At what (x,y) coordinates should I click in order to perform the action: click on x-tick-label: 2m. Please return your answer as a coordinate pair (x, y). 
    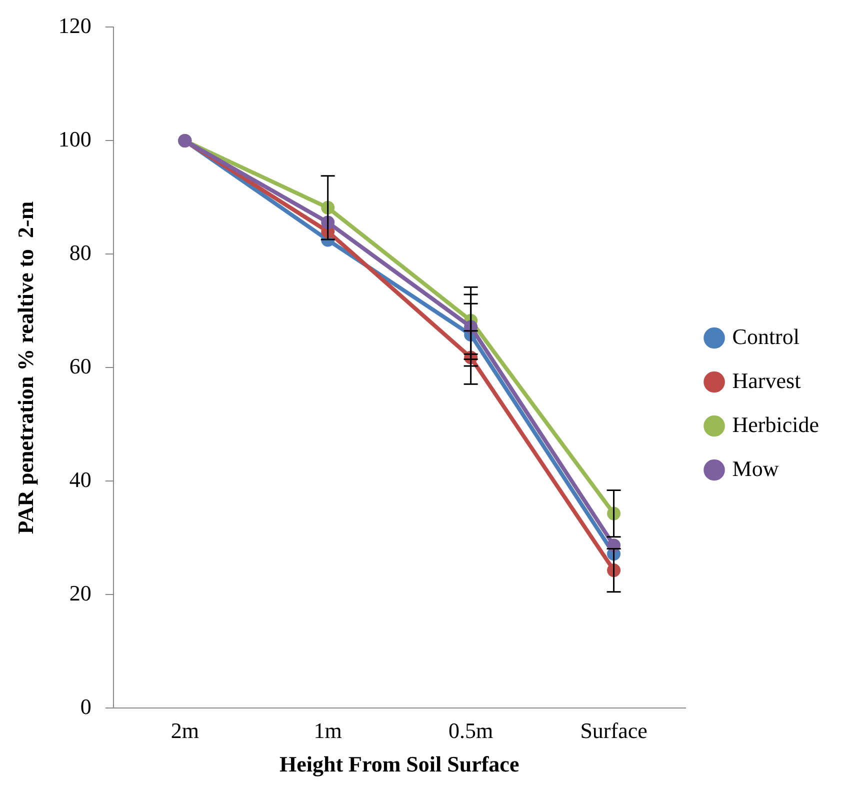
    Looking at the image, I should click on (184, 731).